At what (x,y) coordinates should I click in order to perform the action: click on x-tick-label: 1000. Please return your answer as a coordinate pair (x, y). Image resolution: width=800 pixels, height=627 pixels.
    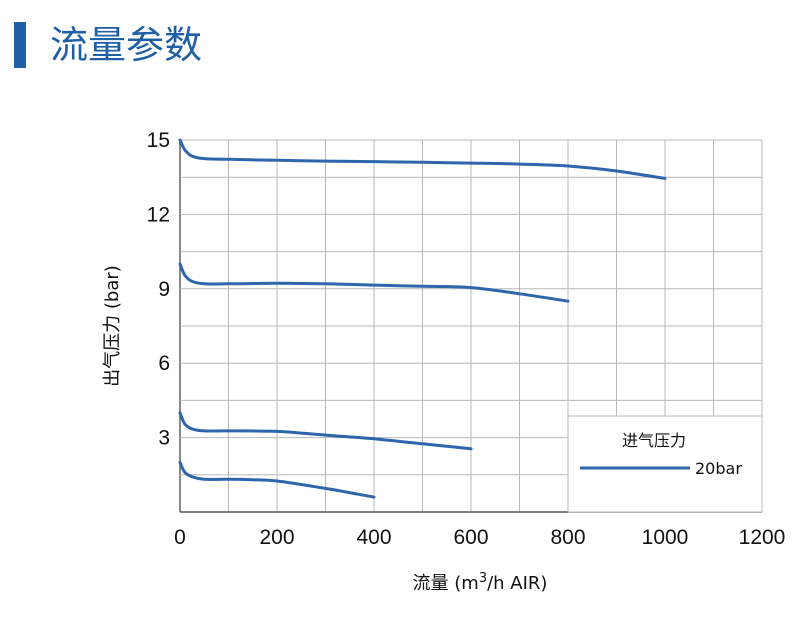
    Looking at the image, I should click on (665, 537).